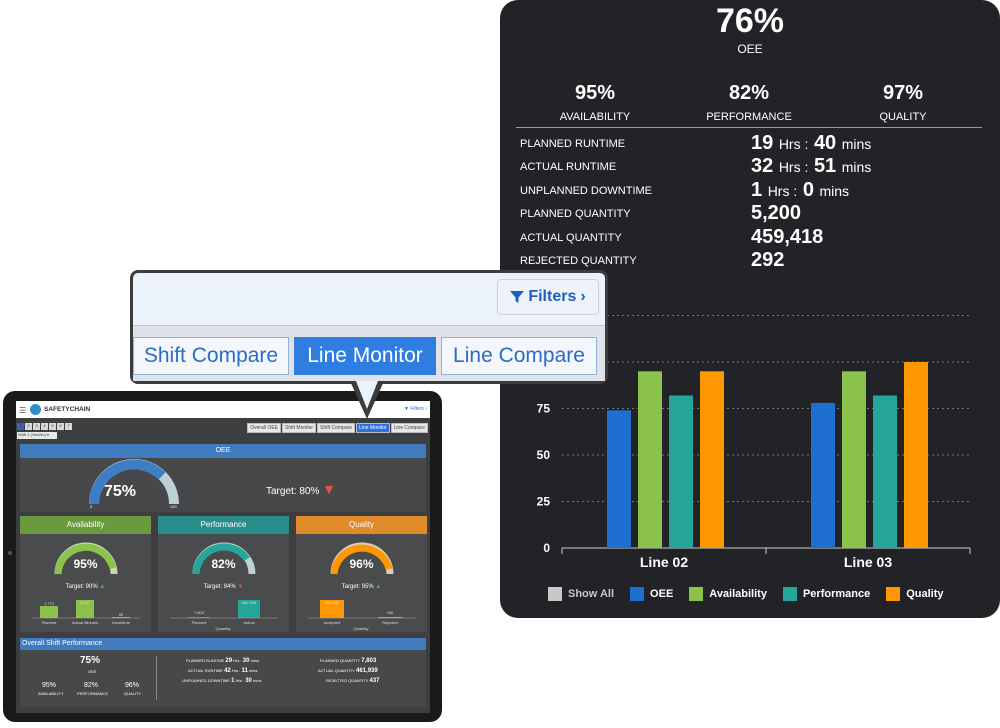 The image size is (1000, 728). I want to click on card-target: Target: 94% ▼, so click(223, 587).